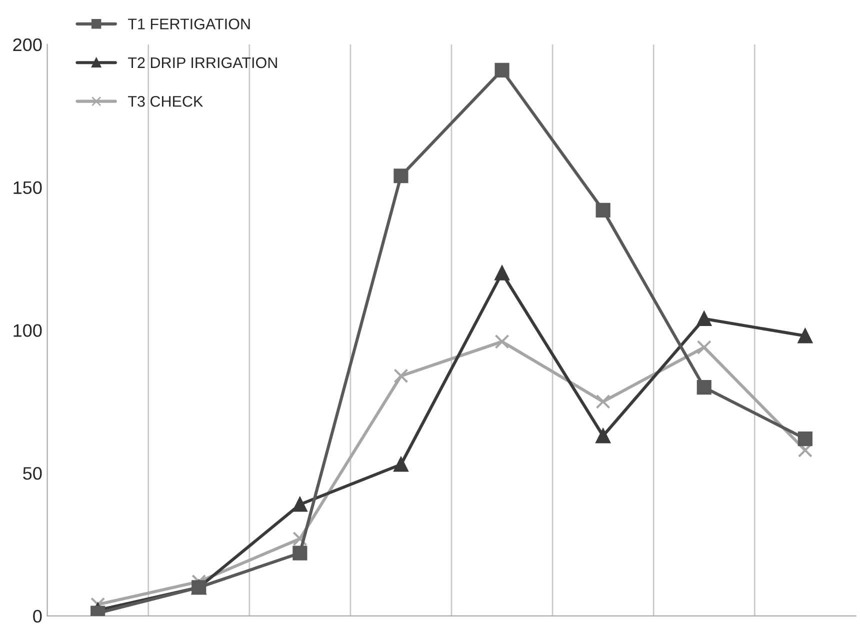 Image resolution: width=860 pixels, height=635 pixels. What do you see at coordinates (32, 473) in the screenshot?
I see `y-tick-label: 50` at bounding box center [32, 473].